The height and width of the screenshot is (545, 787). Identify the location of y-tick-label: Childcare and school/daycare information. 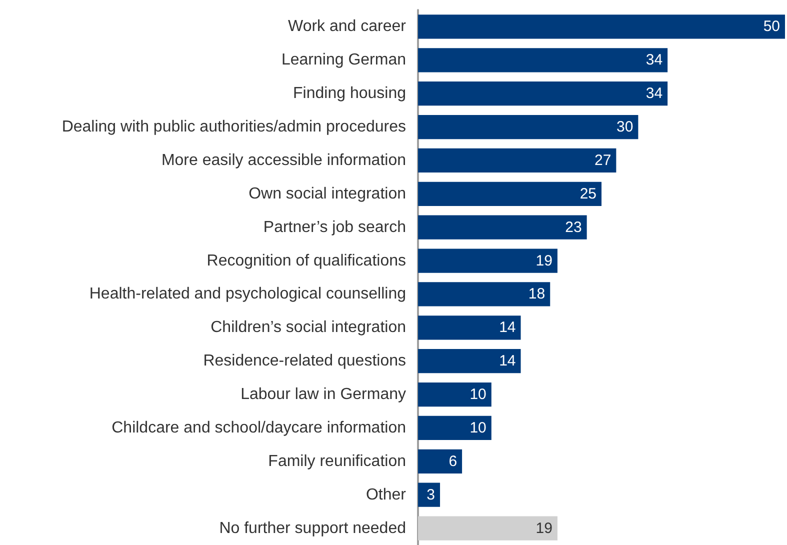
(259, 427).